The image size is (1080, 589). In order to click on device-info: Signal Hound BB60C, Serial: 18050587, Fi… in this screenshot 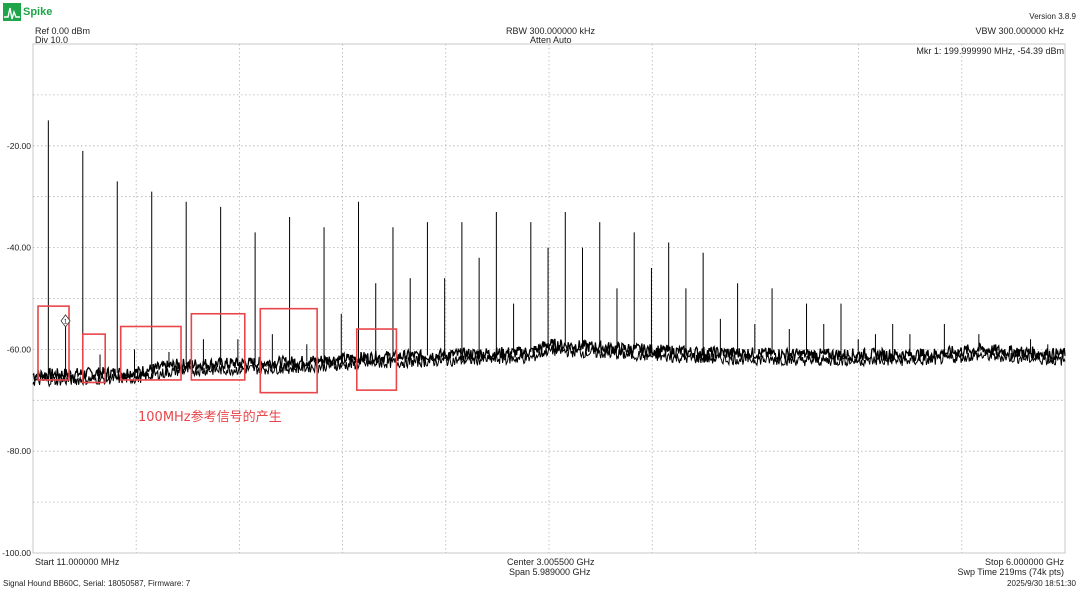, I will do `click(97, 583)`.